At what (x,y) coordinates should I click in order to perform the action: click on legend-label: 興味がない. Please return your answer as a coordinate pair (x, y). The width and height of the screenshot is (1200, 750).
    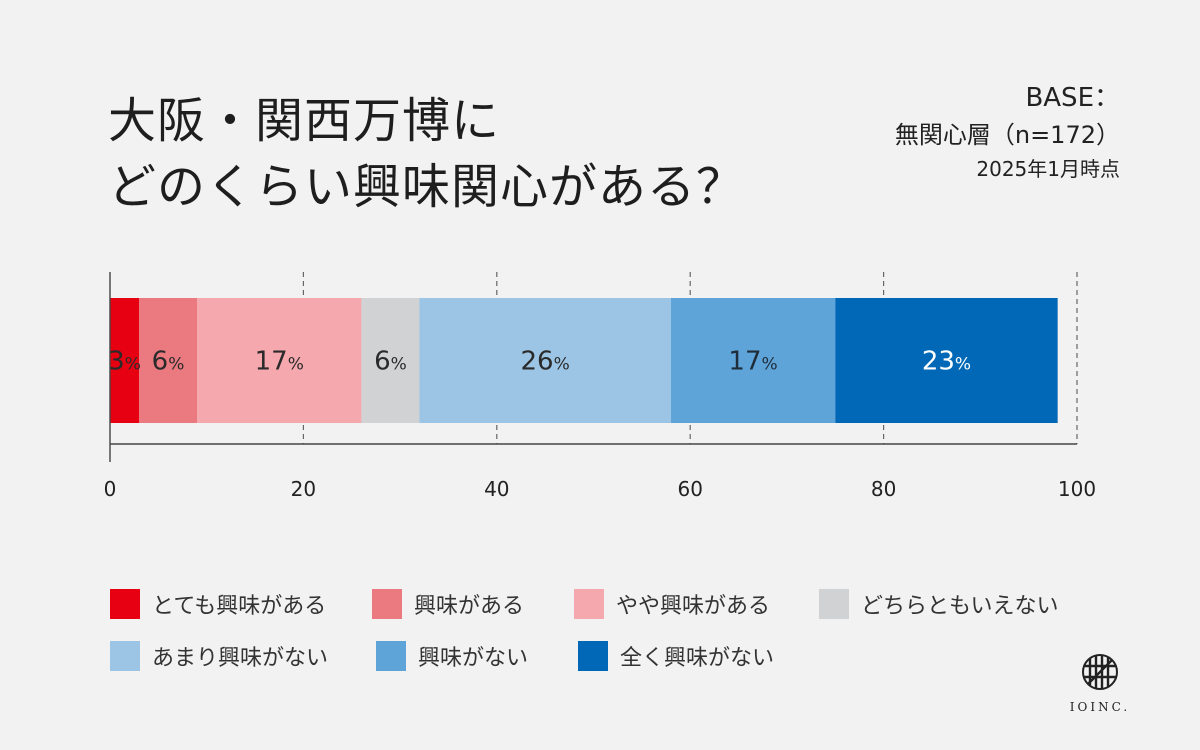
    Looking at the image, I should click on (473, 658).